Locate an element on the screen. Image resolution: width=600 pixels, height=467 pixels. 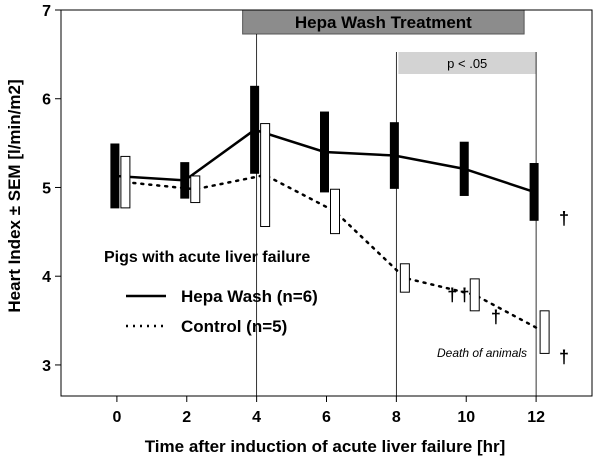
x-tick-label-0: 0 is located at coordinates (116, 417).